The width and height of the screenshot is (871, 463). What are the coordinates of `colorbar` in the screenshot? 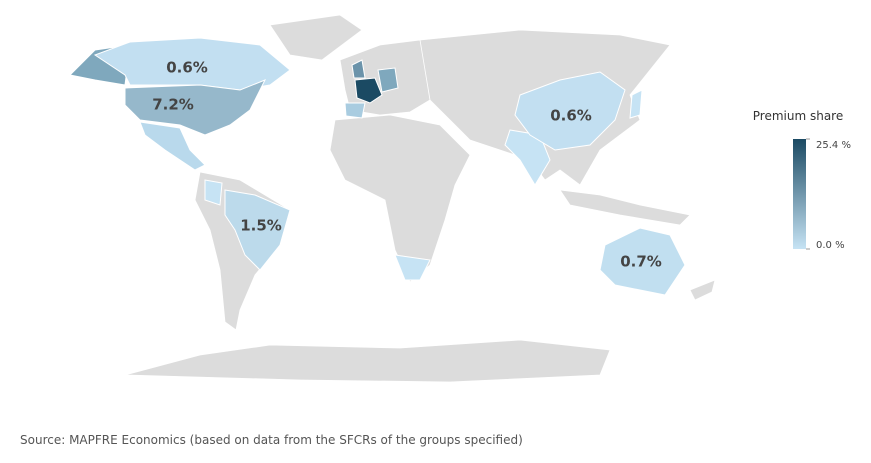 It's located at (799, 194).